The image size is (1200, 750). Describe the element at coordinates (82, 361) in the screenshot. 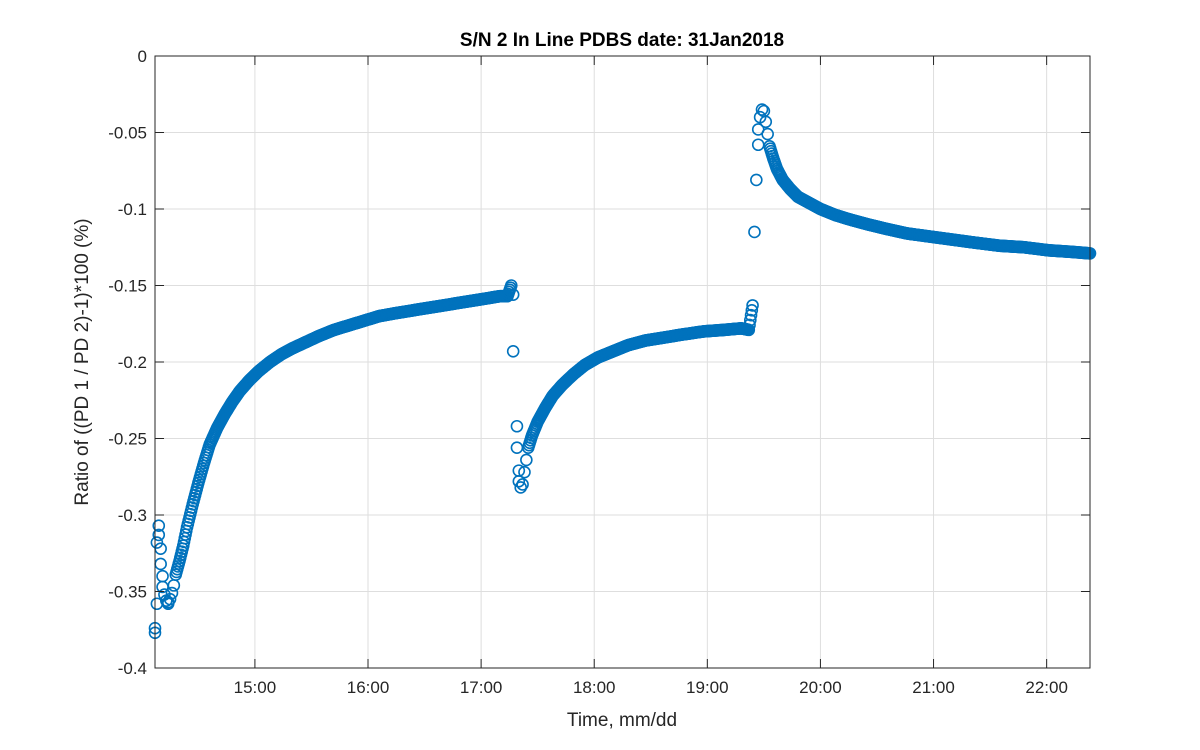

I see `y-axis-label: Ratio of ((PD 1 / PD 2)-1)*100 (%)` at that location.